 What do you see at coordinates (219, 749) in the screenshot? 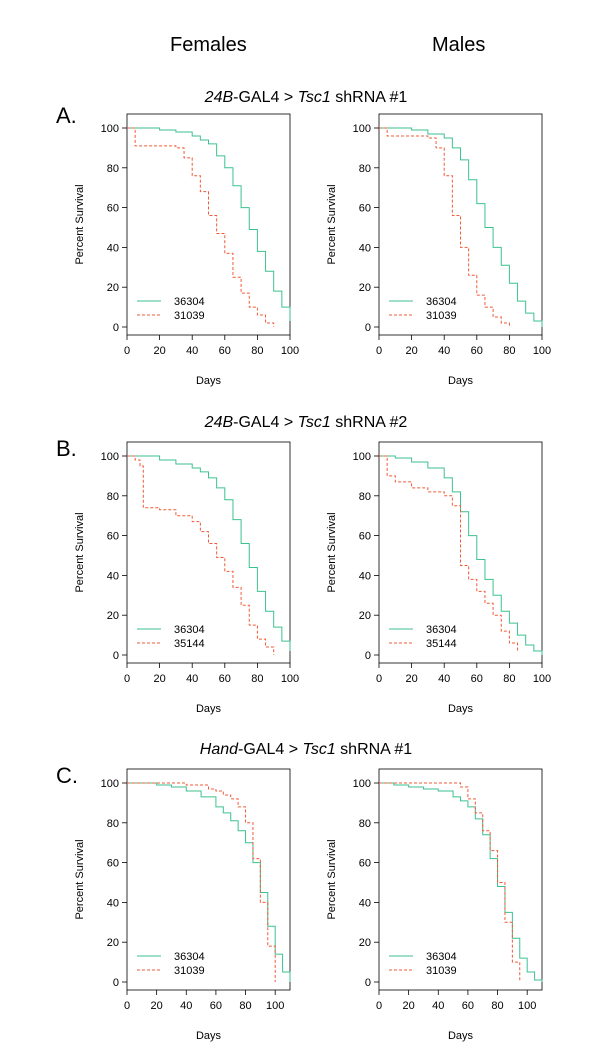
I see `panel-title-driver: Hand` at bounding box center [219, 749].